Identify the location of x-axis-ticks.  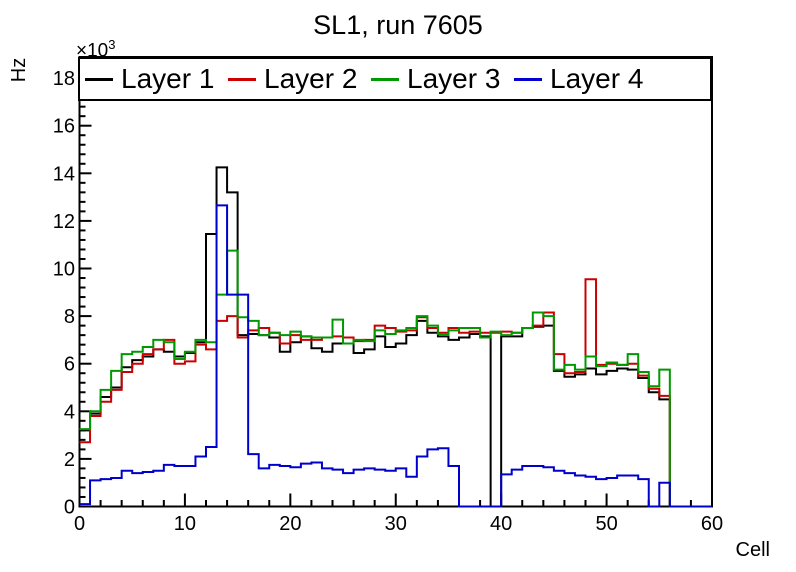
(395, 500).